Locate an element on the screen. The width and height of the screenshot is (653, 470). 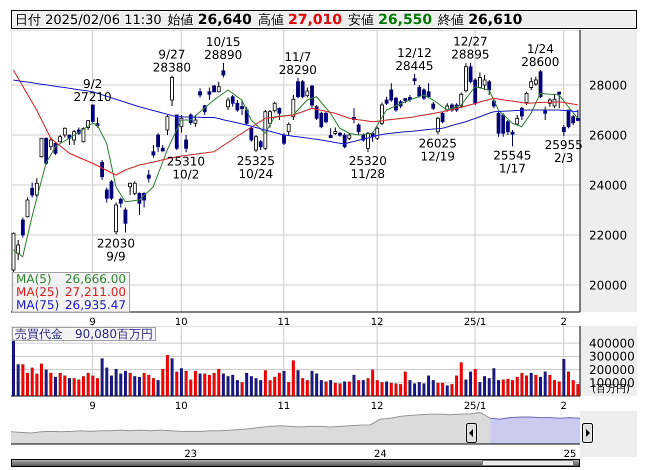
y-tick-label: 300000 is located at coordinates (612, 357).